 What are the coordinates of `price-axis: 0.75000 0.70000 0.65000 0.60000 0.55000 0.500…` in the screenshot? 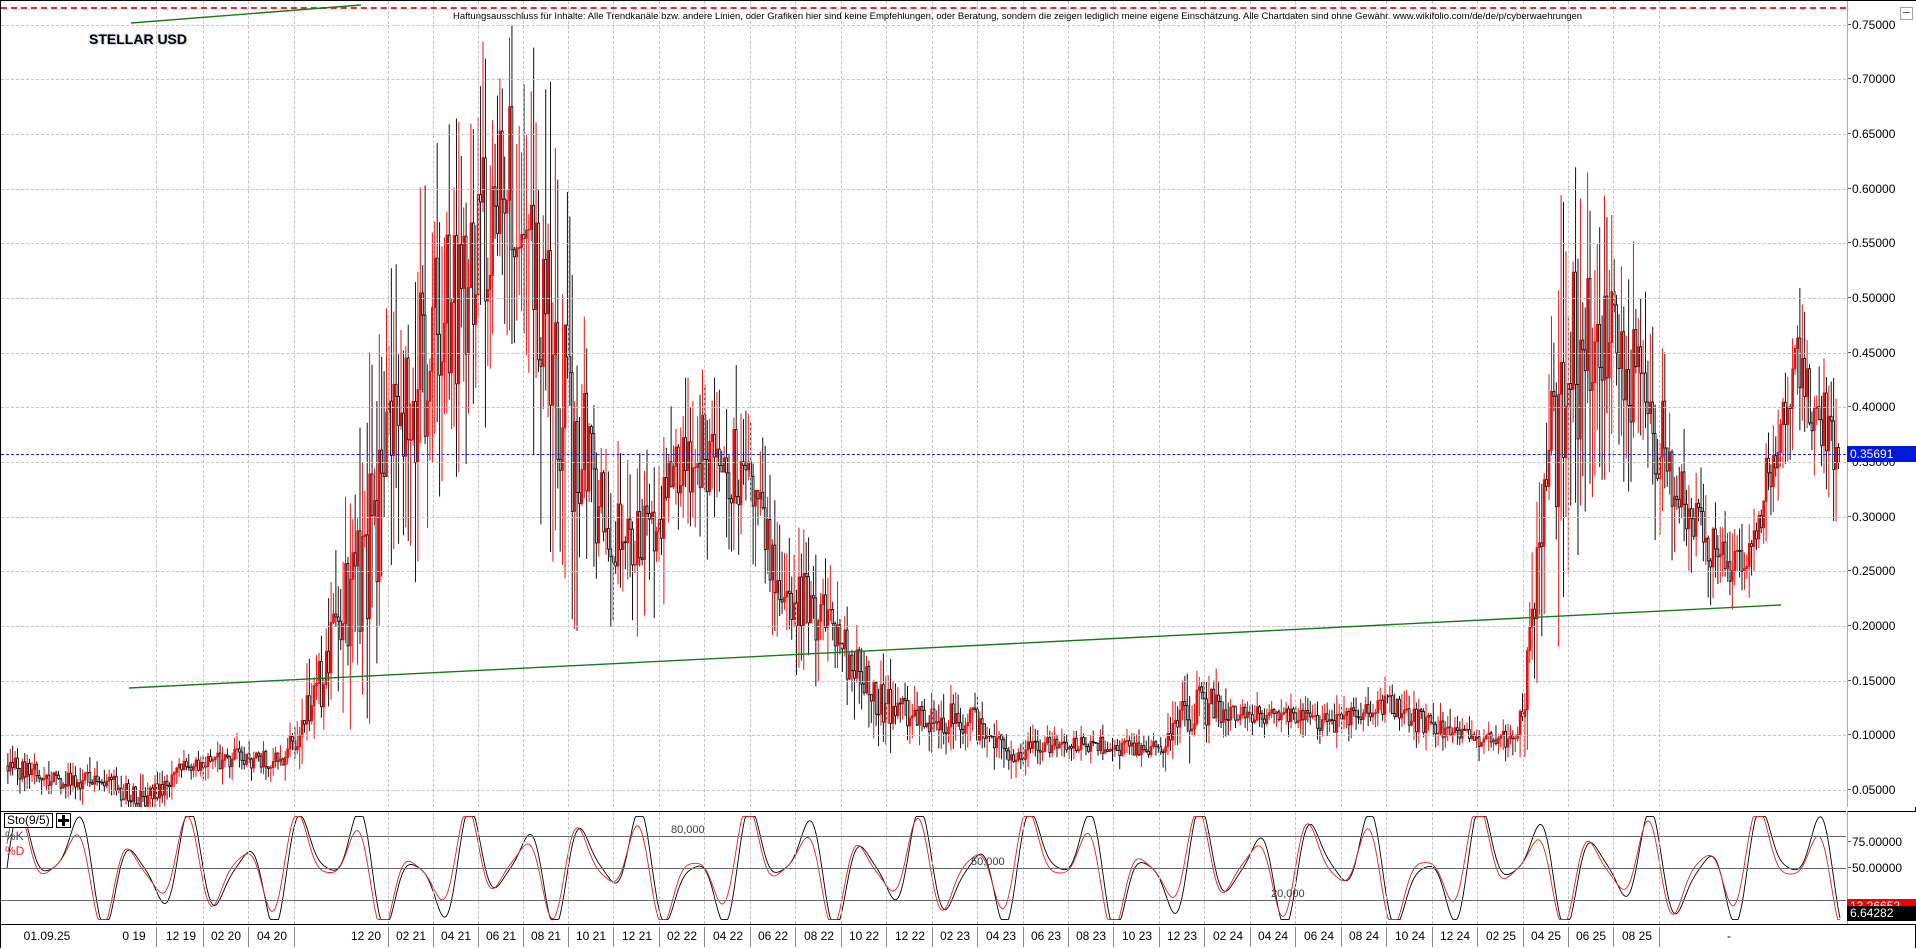 It's located at (1881, 404).